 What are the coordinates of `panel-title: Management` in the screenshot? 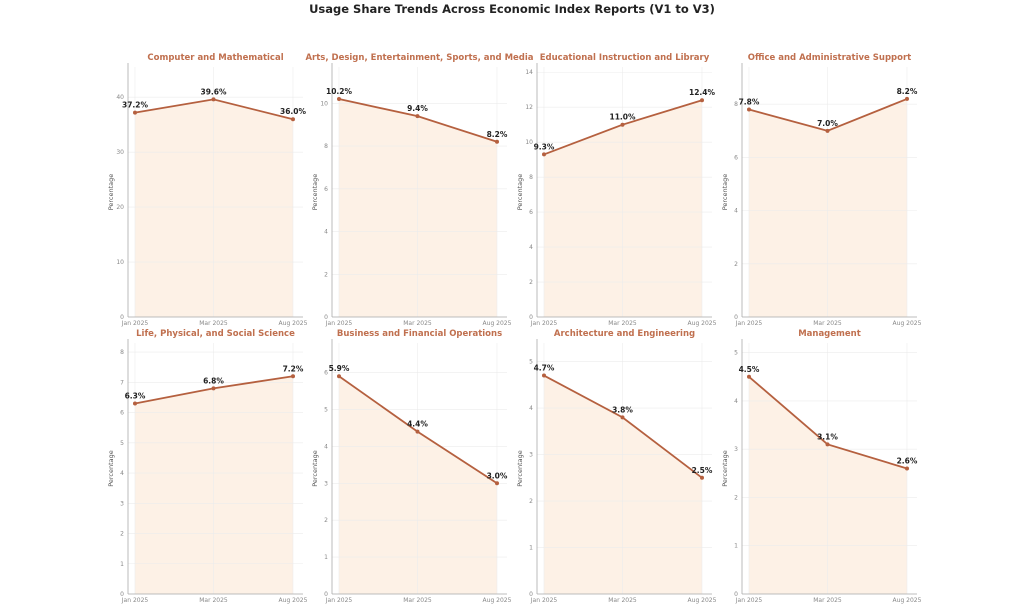 It's located at (829, 334).